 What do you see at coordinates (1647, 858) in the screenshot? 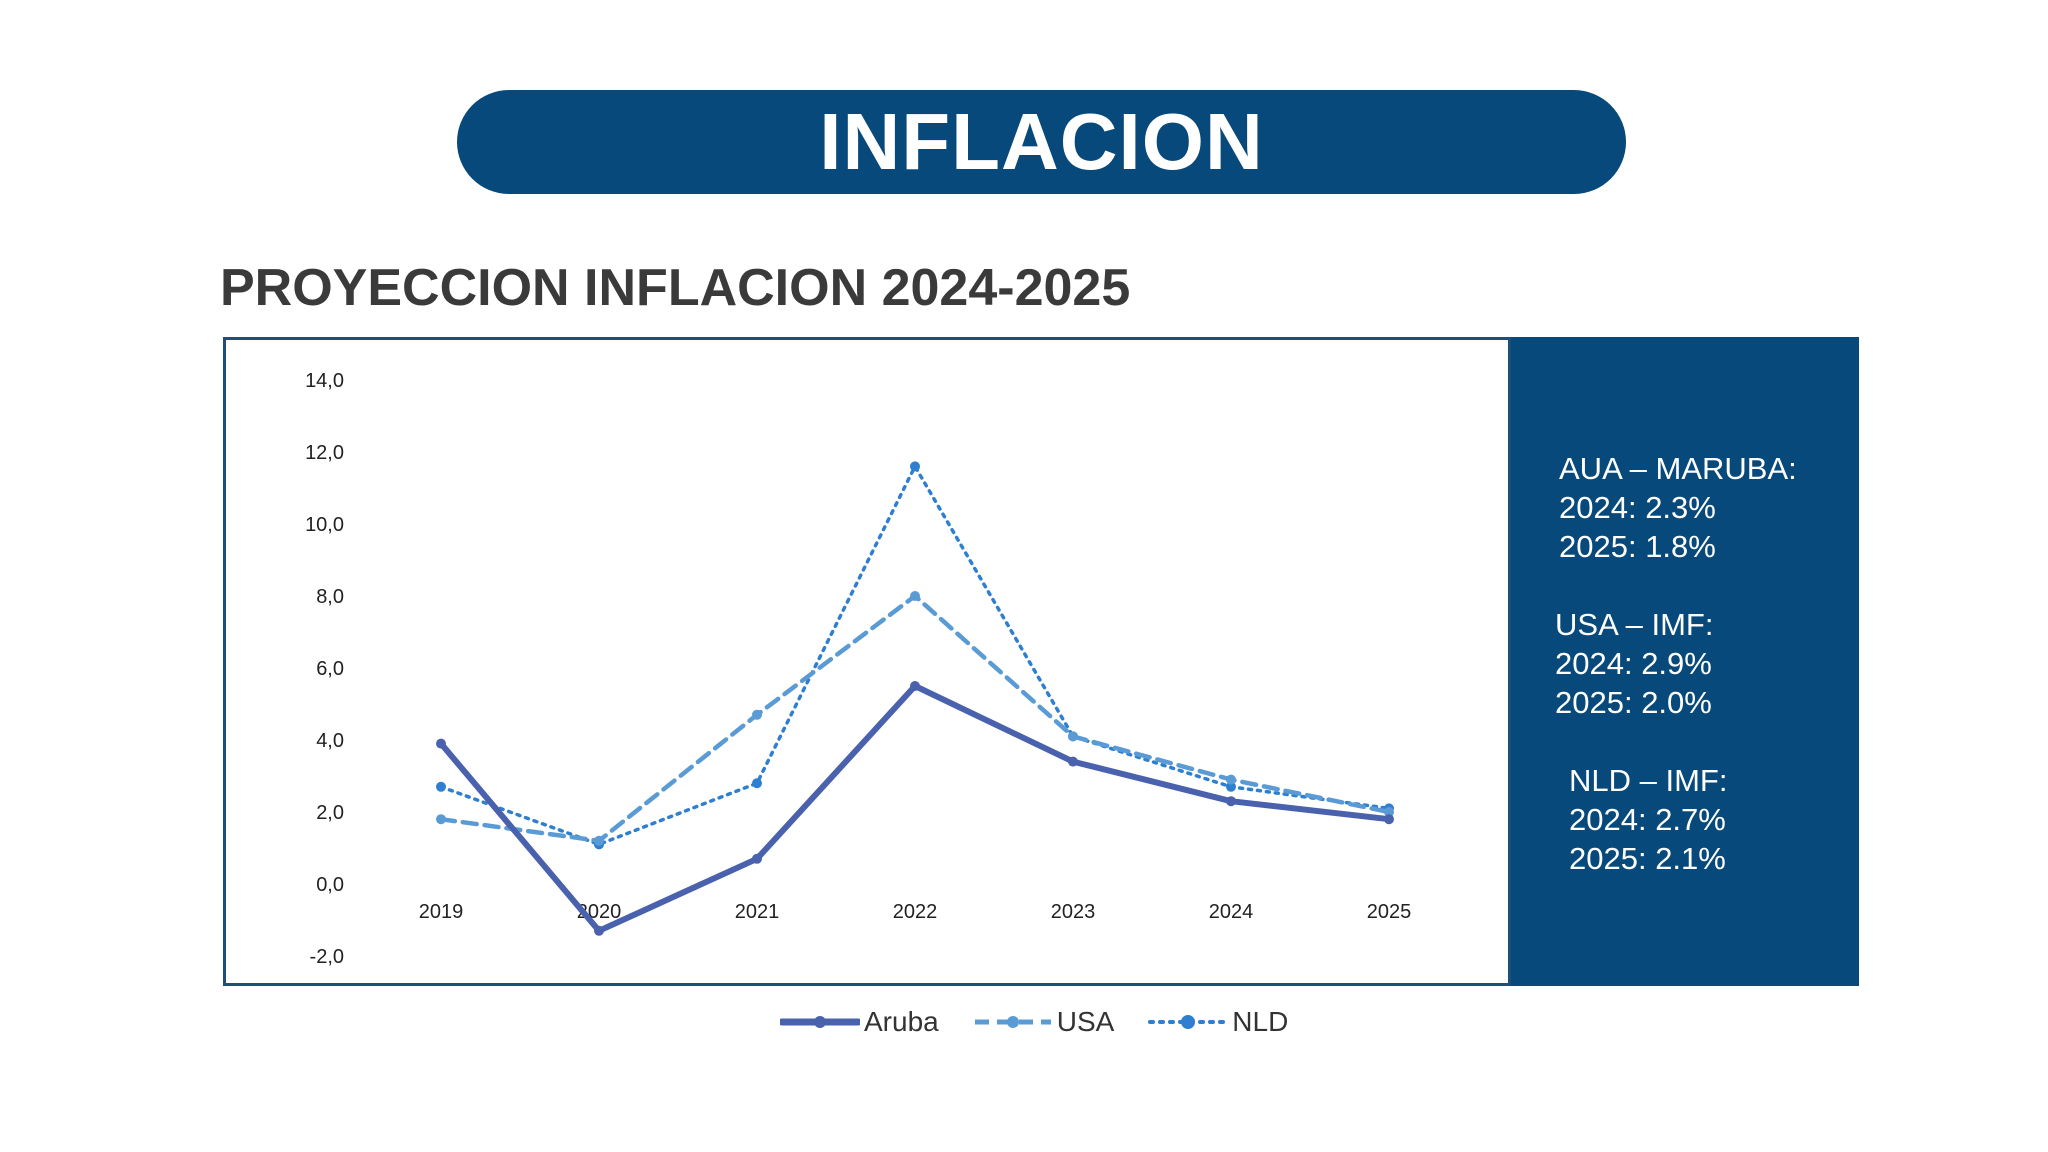
I see `nld-2025: 2025: 2.1%` at bounding box center [1647, 858].